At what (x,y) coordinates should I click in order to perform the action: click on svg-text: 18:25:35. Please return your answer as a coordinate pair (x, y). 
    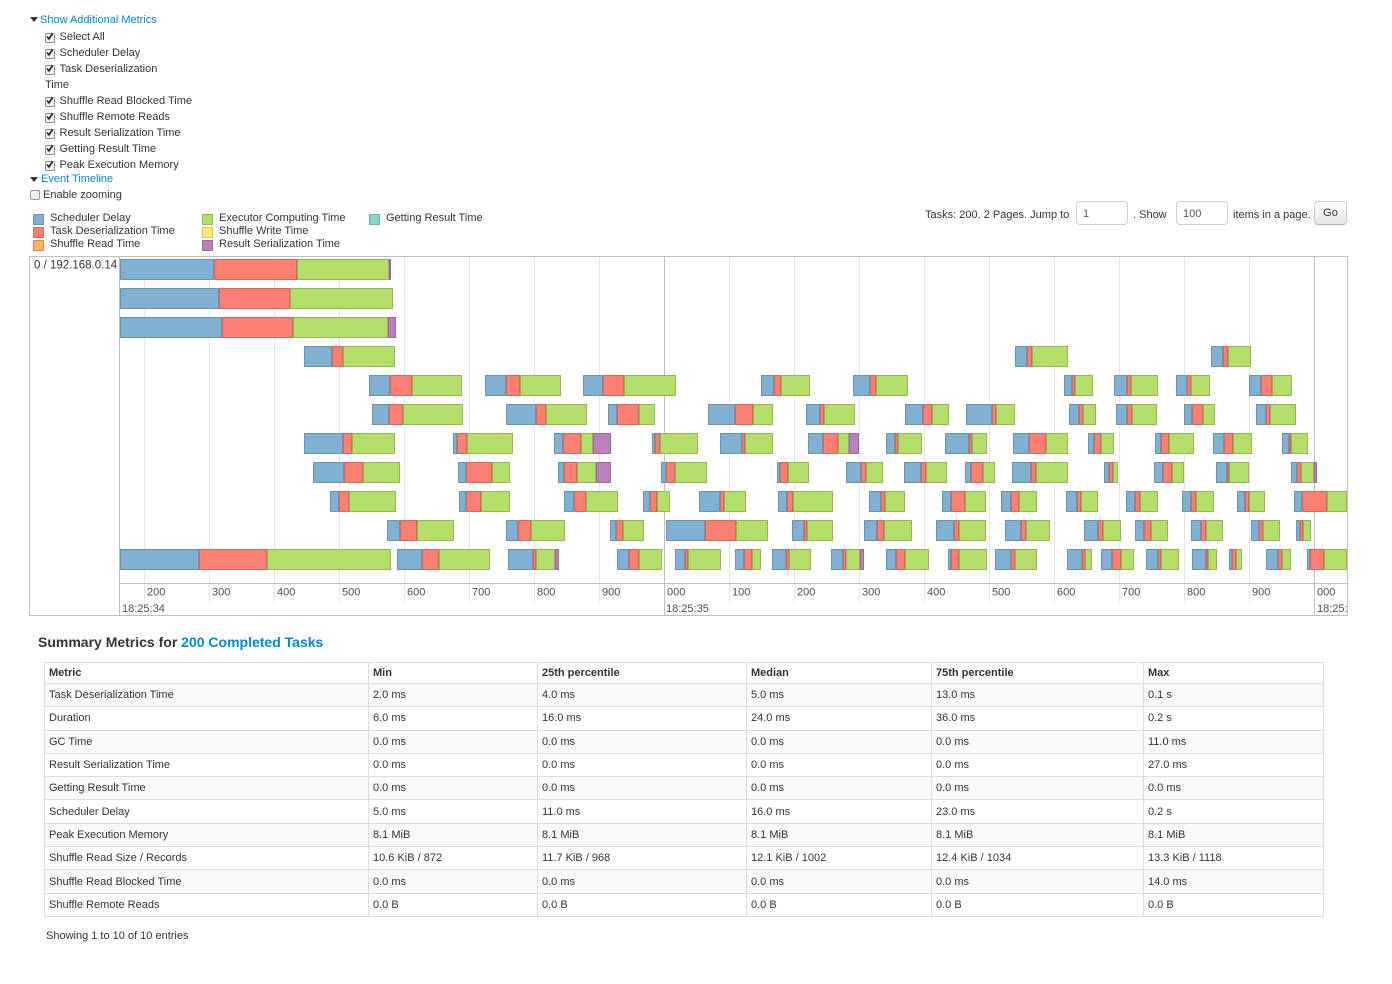
    Looking at the image, I should click on (687, 609).